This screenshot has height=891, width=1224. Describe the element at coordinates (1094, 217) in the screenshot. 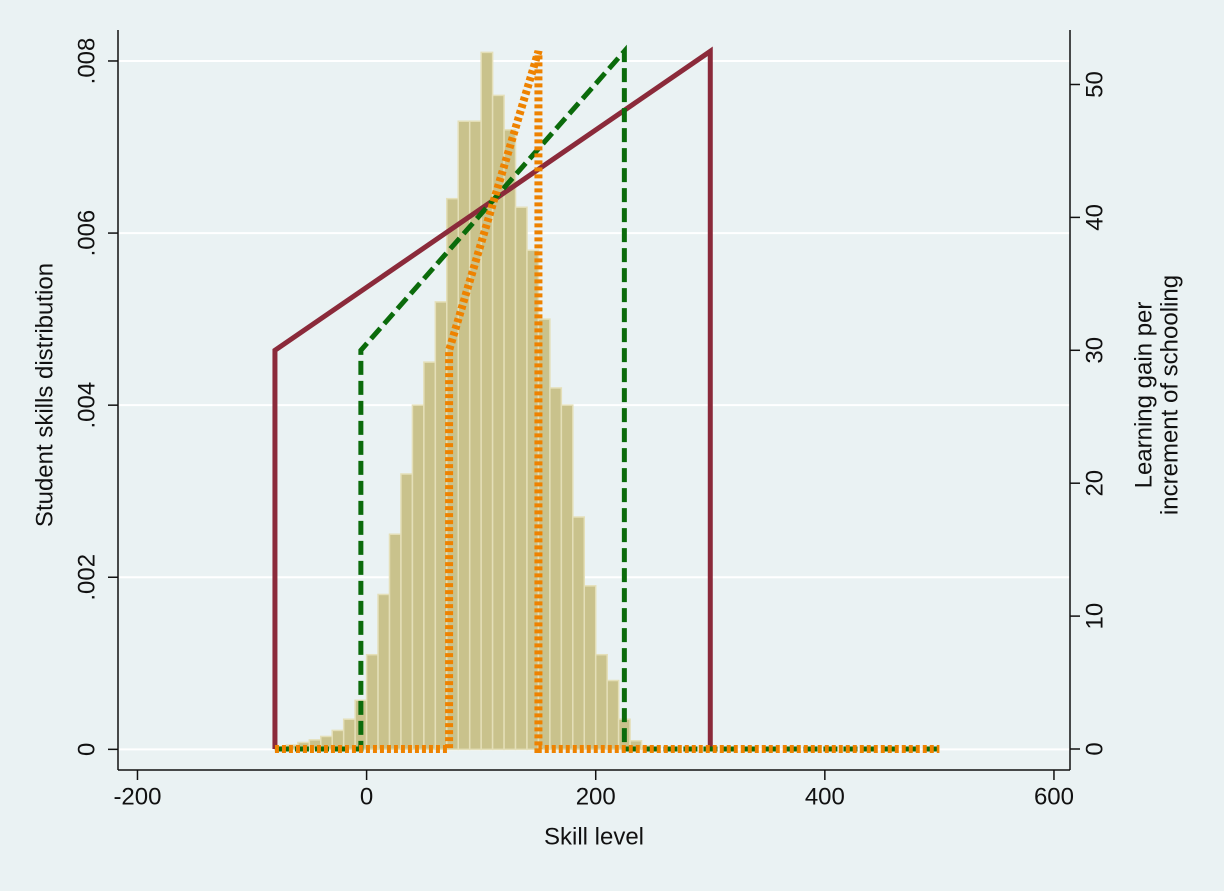

I see `y2-tick-label: 40` at that location.